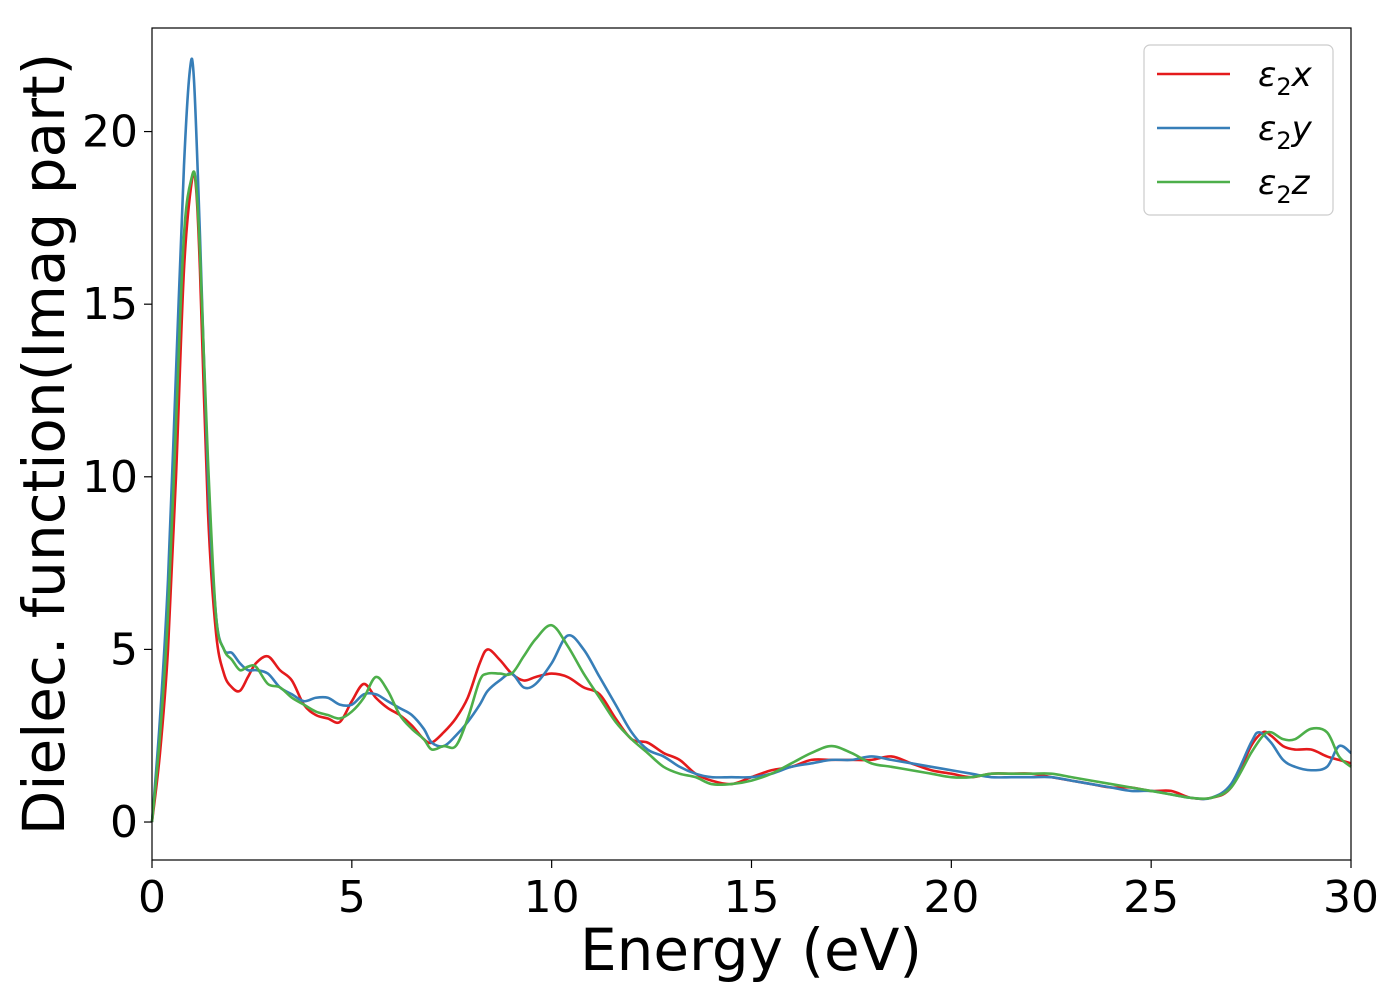 The image size is (1400, 1004). What do you see at coordinates (124, 649) in the screenshot?
I see `y-tick-label: 5` at bounding box center [124, 649].